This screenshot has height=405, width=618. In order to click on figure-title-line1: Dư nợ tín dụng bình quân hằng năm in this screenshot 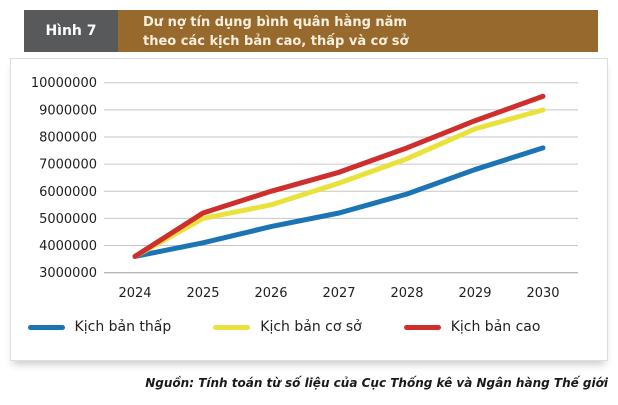, I will do `click(275, 22)`.